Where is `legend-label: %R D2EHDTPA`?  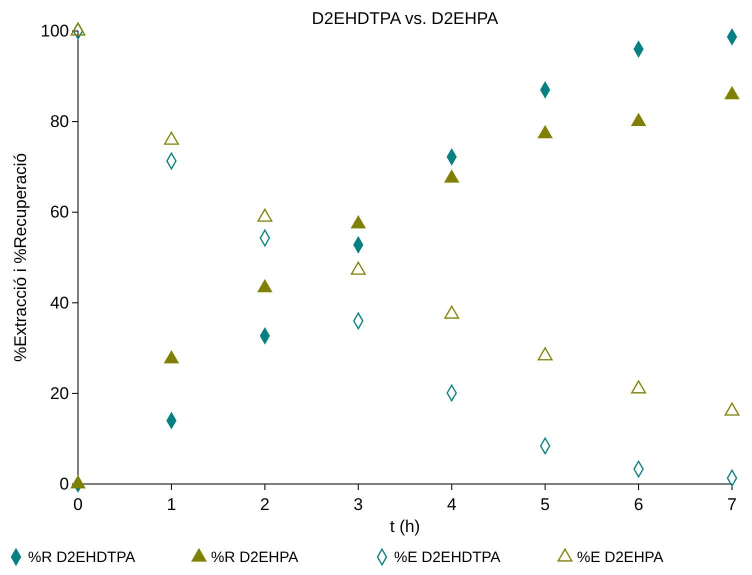 legend-label: %R D2EHDTPA is located at coordinates (82, 557).